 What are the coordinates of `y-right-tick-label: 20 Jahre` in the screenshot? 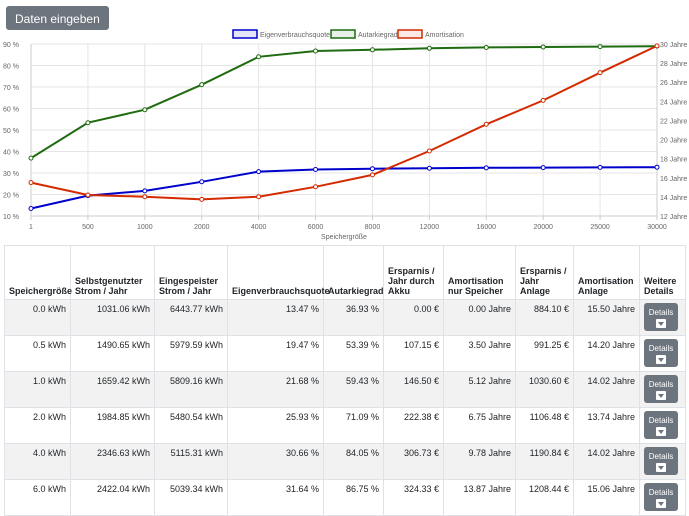 It's located at (673, 141).